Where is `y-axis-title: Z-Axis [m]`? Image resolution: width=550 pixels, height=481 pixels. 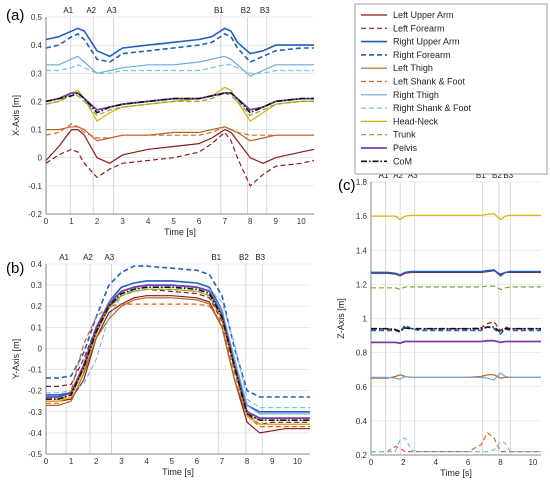
y-axis-title: Z-Axis [m] is located at coordinates (341, 318).